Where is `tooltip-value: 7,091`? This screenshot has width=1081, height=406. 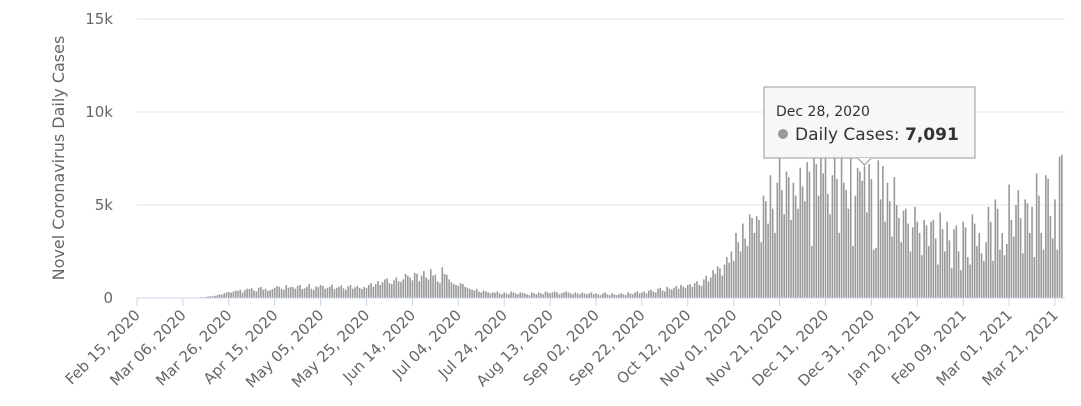
tooltip-value: 7,091 is located at coordinates (932, 135).